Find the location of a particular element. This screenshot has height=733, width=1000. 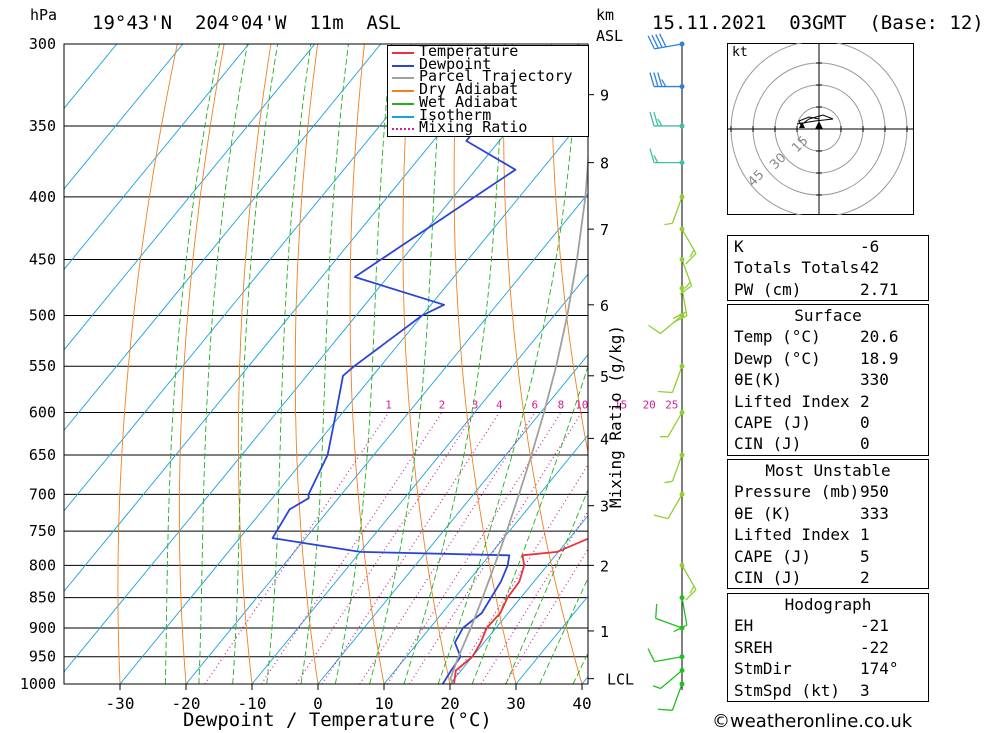

index-row: Dewp (°C) 18.9 is located at coordinates (828, 358).